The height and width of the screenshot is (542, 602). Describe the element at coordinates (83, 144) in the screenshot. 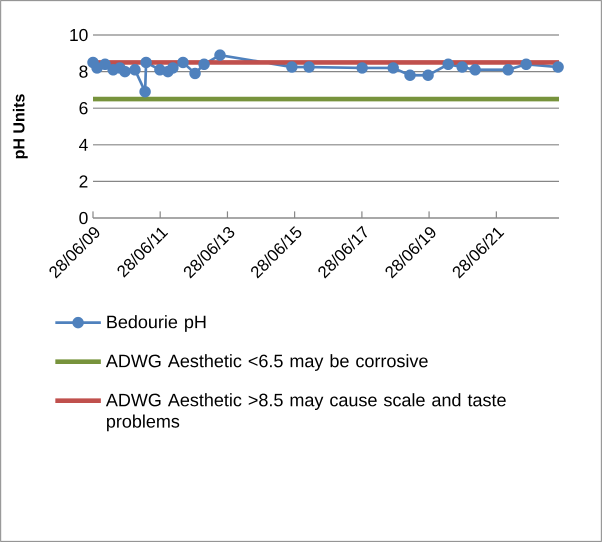

I see `y-tick-label: 4` at that location.